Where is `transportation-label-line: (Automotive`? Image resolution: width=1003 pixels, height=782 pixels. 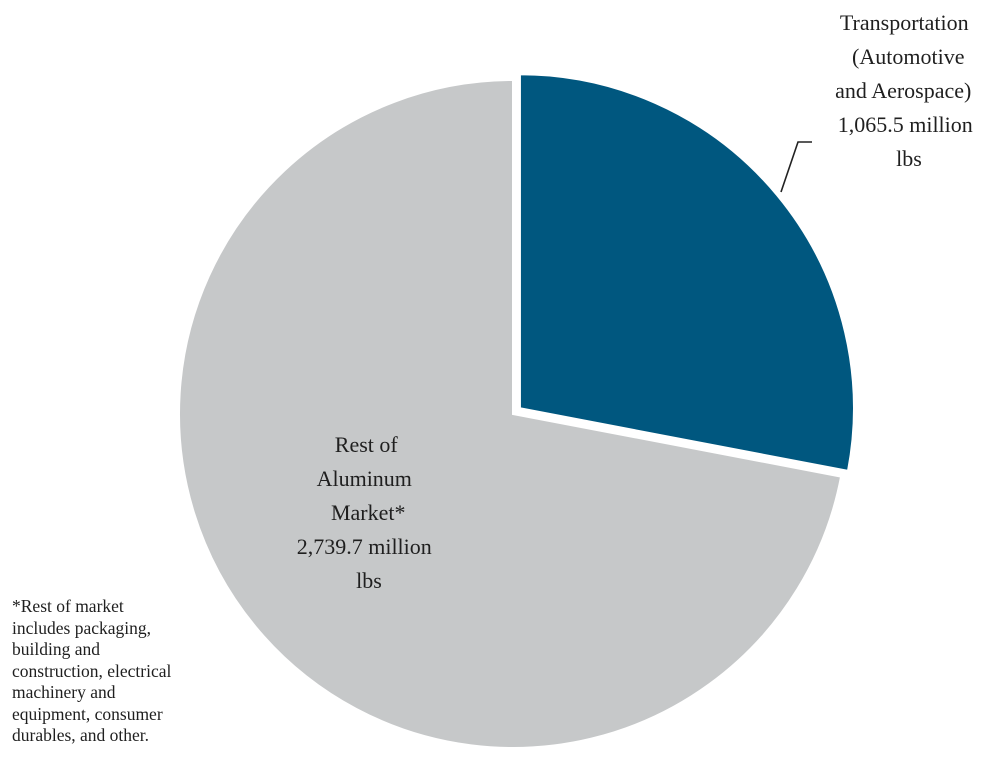
transportation-label-line: (Automotive is located at coordinates (908, 56).